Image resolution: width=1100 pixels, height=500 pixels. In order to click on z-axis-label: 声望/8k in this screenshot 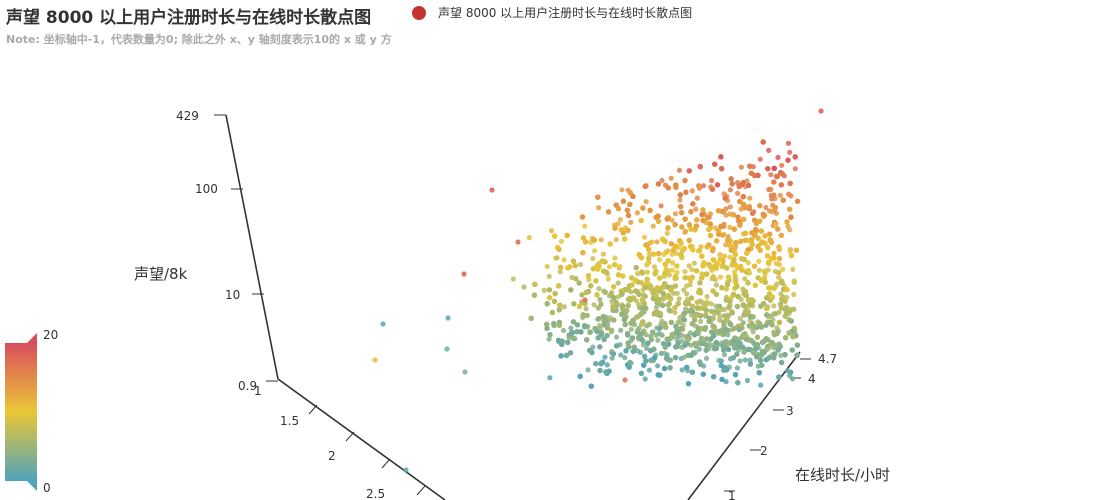, I will do `click(161, 274)`.